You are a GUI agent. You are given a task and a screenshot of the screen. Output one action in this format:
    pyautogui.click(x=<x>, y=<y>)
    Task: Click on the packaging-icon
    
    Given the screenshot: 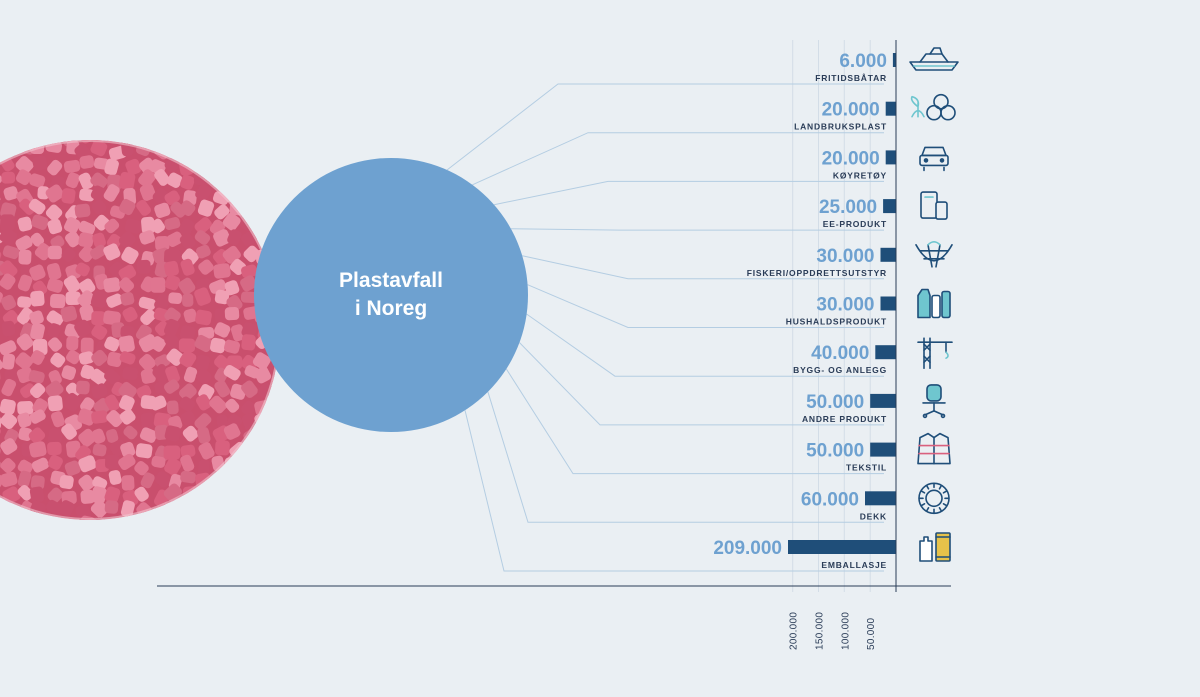 What is the action you would take?
    pyautogui.click(x=935, y=547)
    